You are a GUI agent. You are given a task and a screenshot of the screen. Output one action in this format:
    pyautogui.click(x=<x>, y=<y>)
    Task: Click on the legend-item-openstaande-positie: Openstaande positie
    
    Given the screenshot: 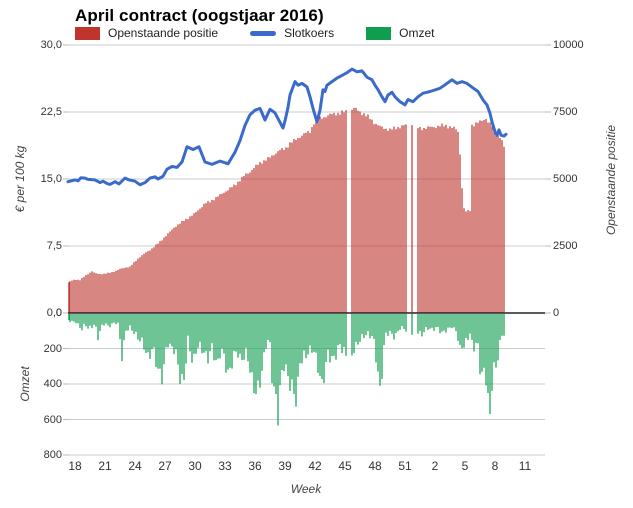 What is the action you would take?
    pyautogui.click(x=146, y=33)
    